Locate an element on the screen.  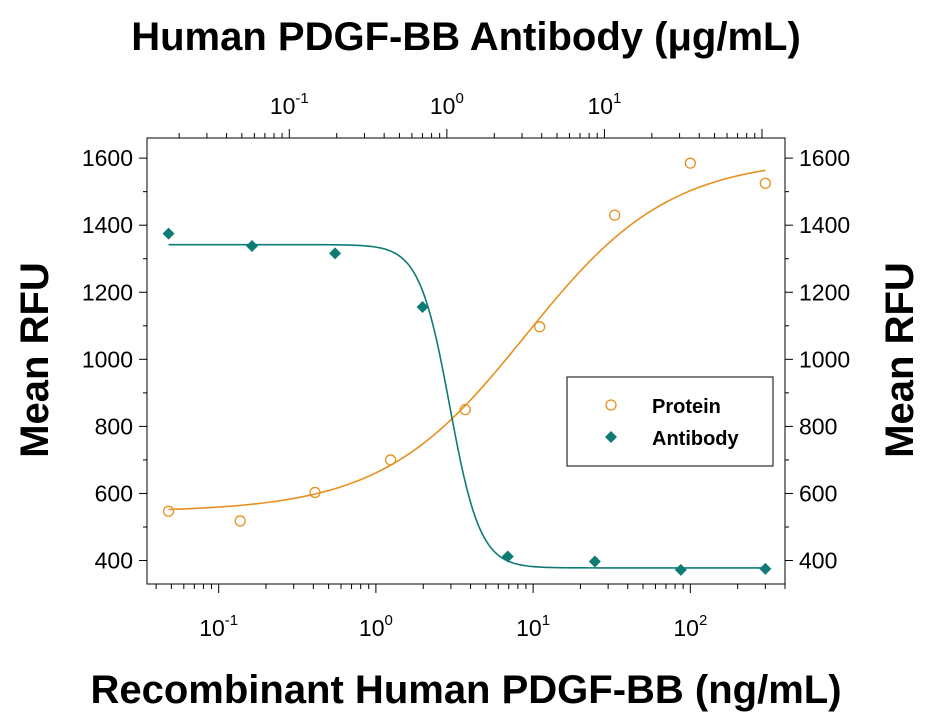
chart-title: Human PDGF-BB Antibody (μg/mL) is located at coordinates (466, 37).